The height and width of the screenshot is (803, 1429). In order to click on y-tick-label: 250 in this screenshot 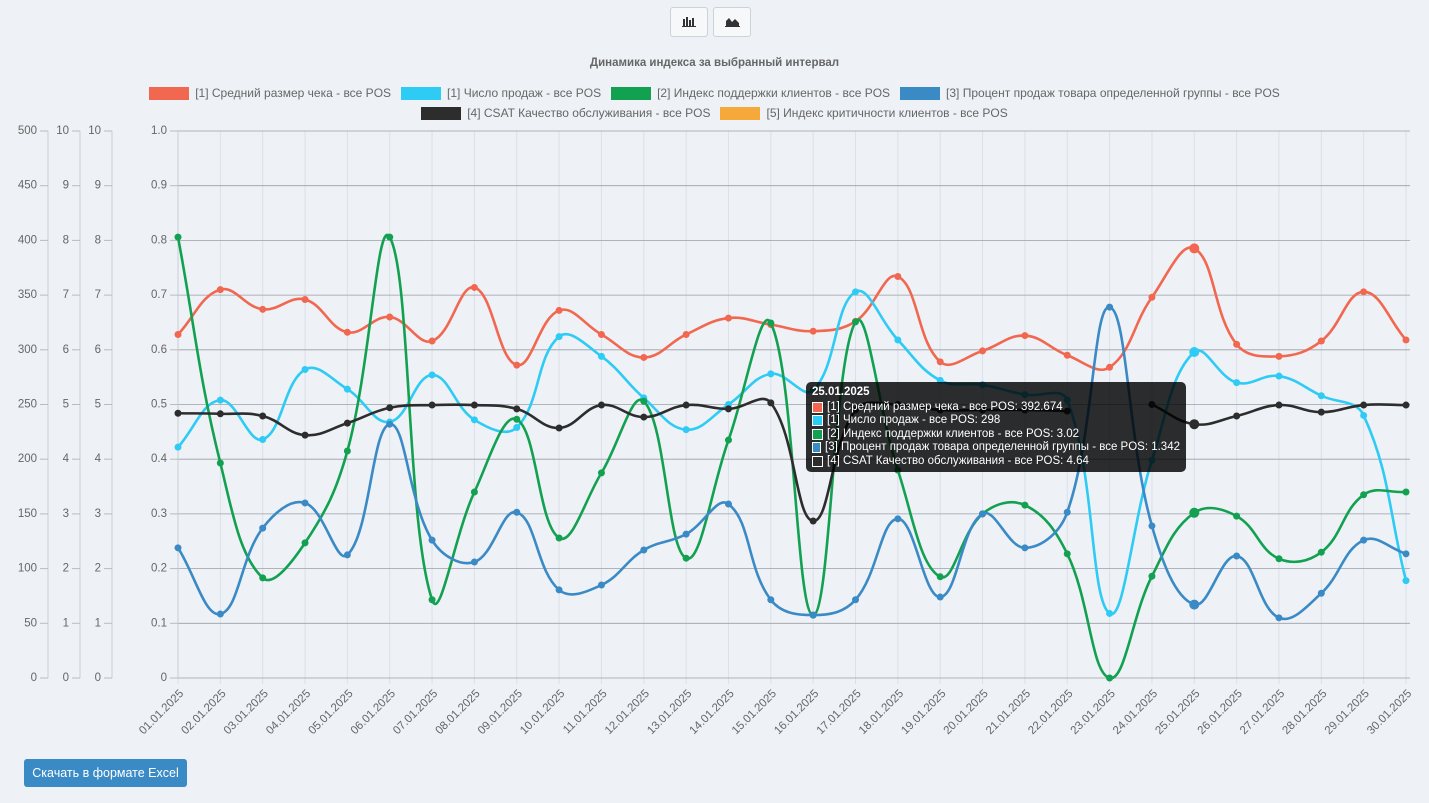, I will do `click(27, 405)`.